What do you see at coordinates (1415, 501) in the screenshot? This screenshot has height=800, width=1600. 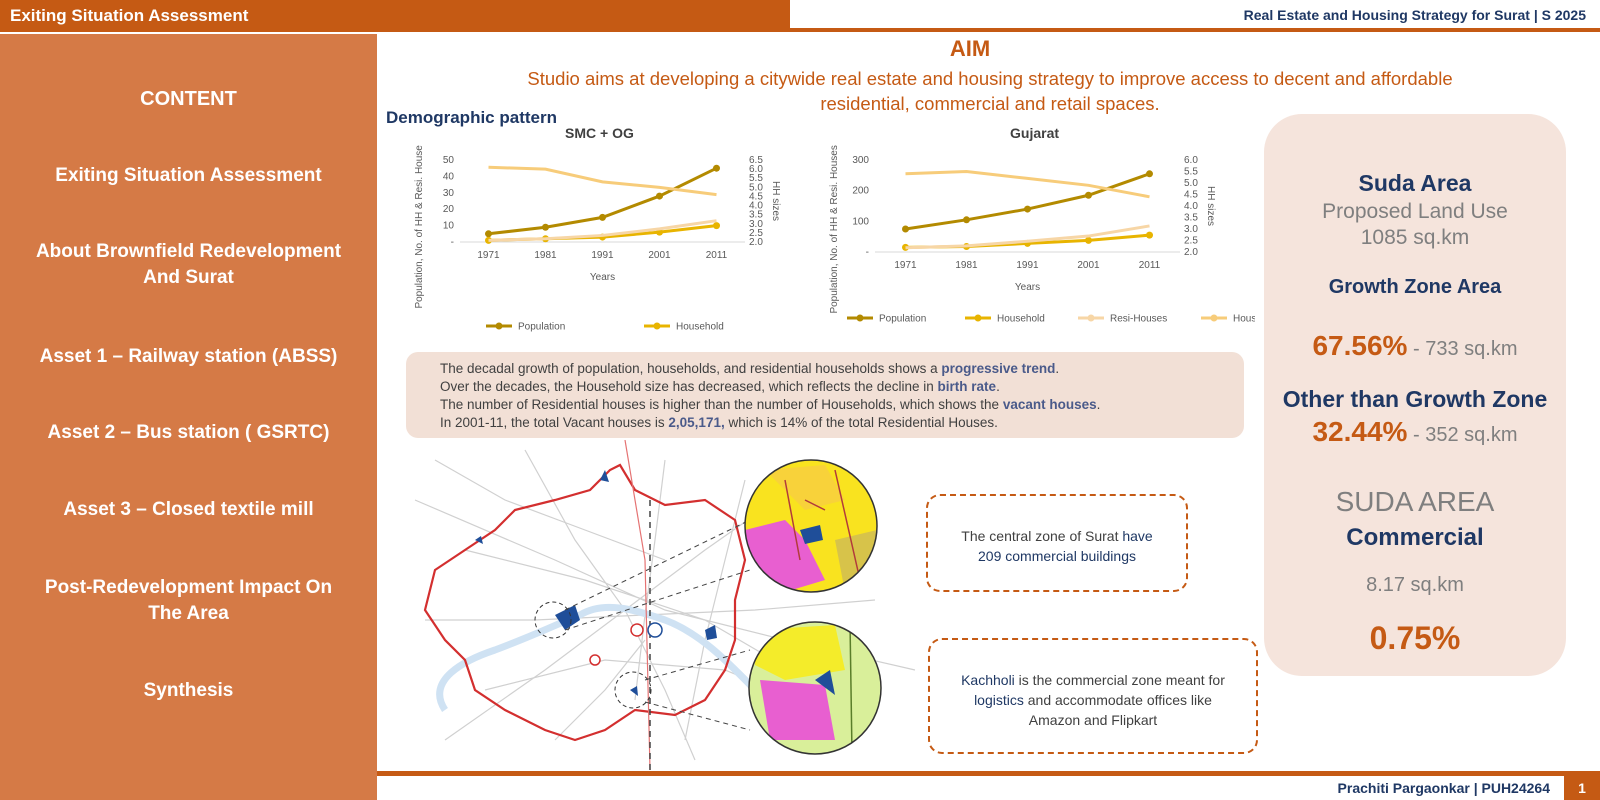 I see `suda-area-caps: SUDA AREA` at bounding box center [1415, 501].